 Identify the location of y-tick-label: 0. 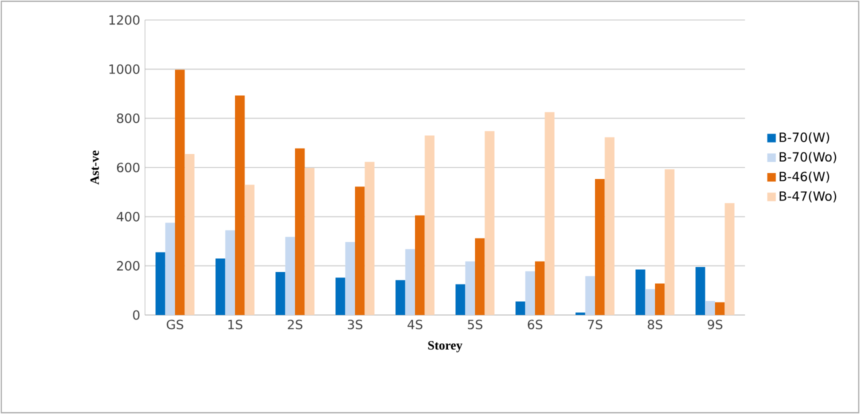
(136, 315).